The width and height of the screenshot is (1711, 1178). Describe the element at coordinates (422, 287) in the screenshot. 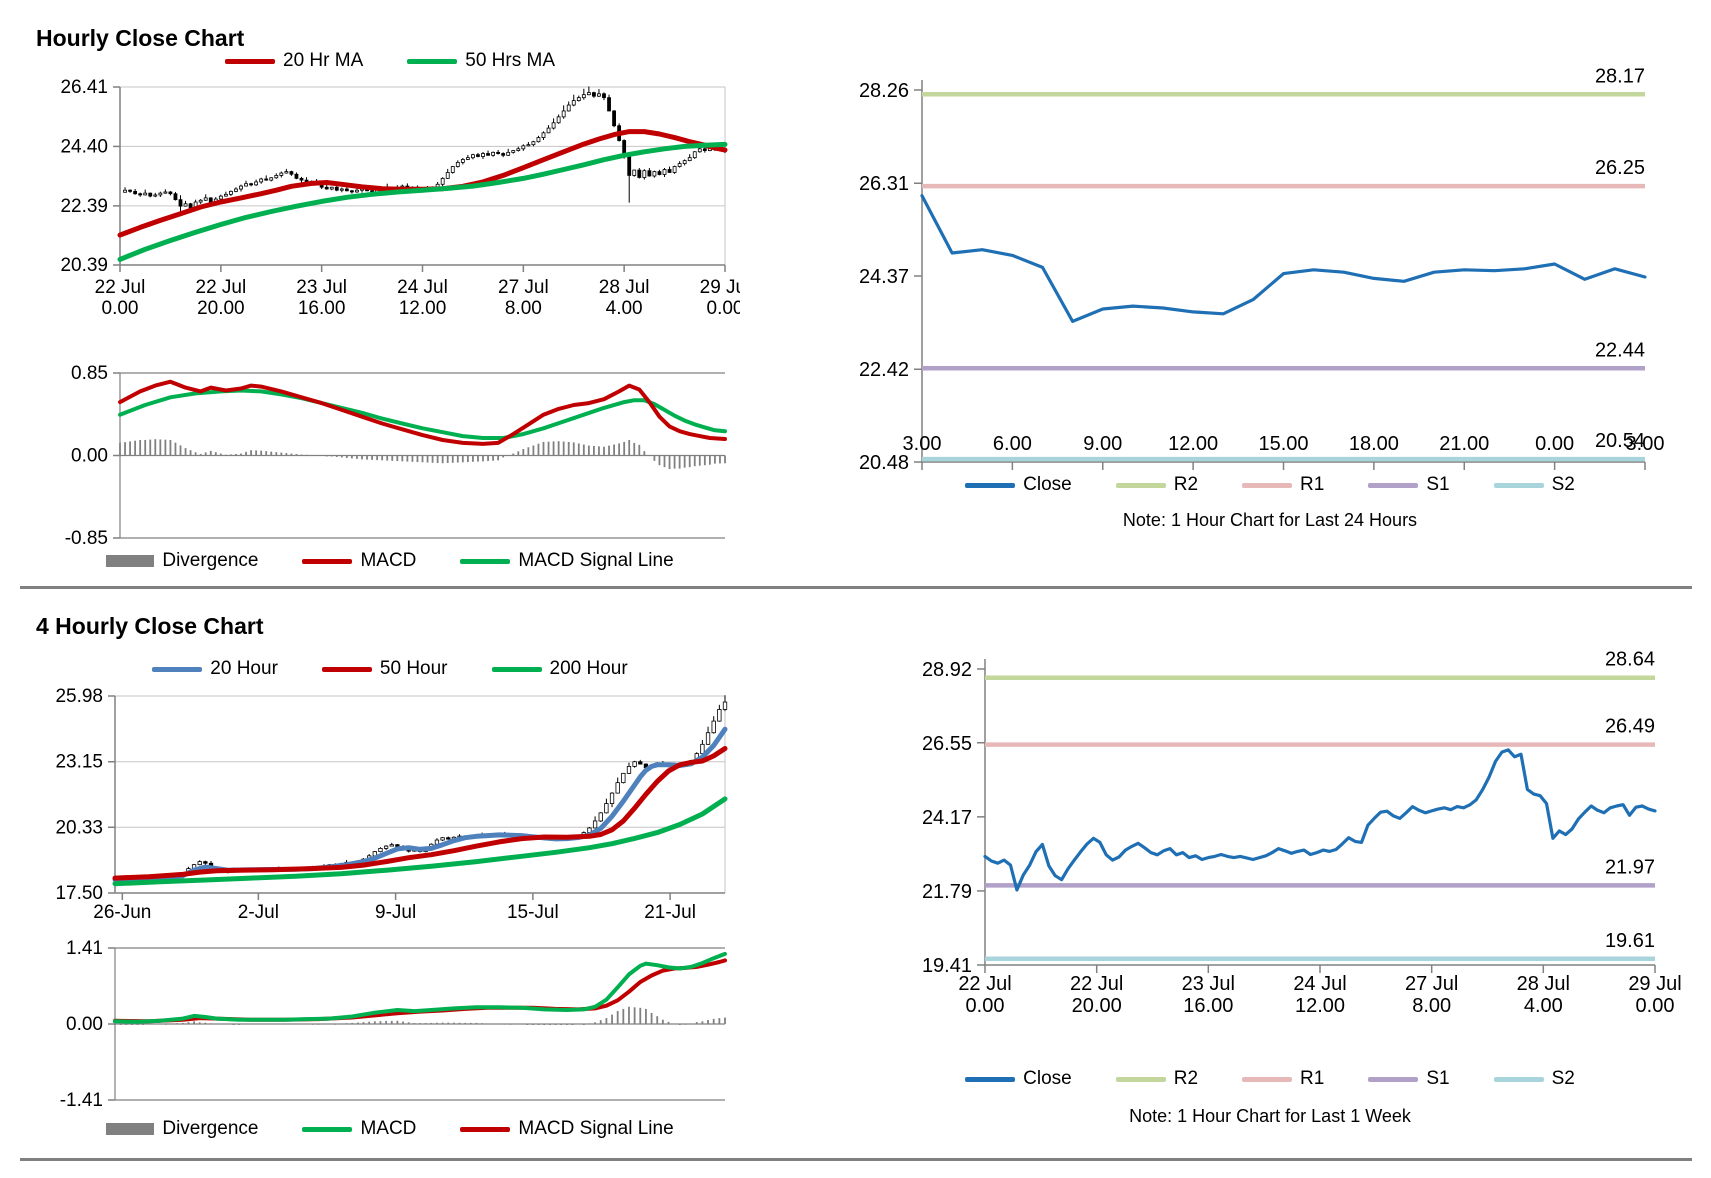

I see `svg-text: 24 Jul` at that location.